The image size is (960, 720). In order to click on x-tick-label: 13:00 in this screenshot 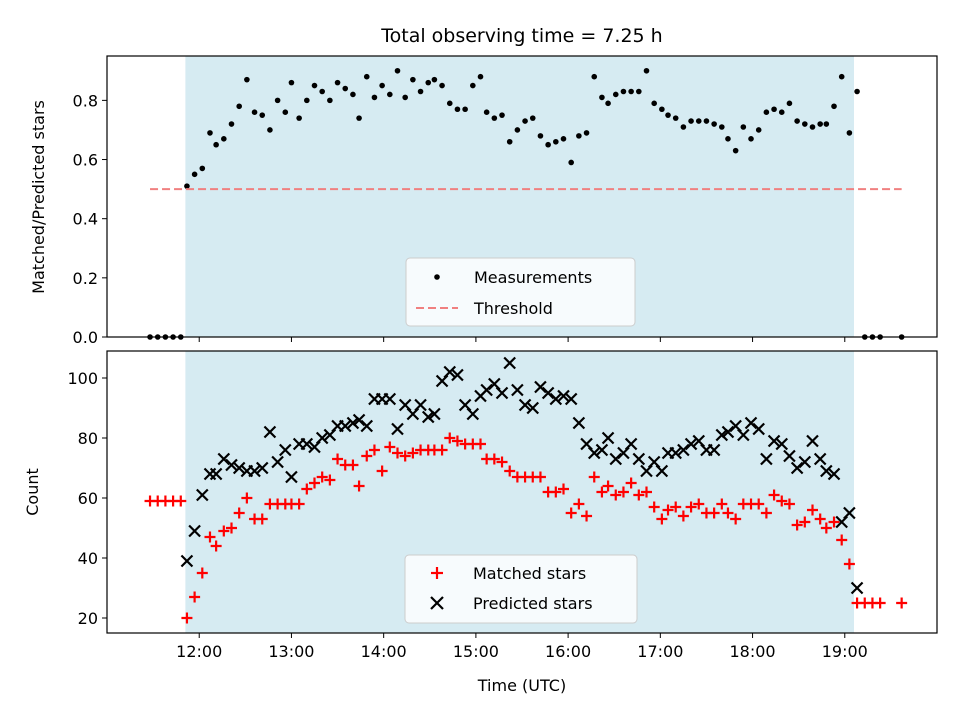, I will do `click(291, 651)`.